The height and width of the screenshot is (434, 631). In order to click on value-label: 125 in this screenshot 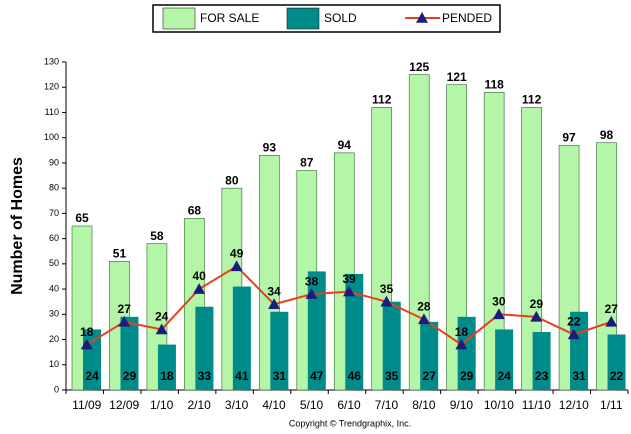, I will do `click(419, 67)`.